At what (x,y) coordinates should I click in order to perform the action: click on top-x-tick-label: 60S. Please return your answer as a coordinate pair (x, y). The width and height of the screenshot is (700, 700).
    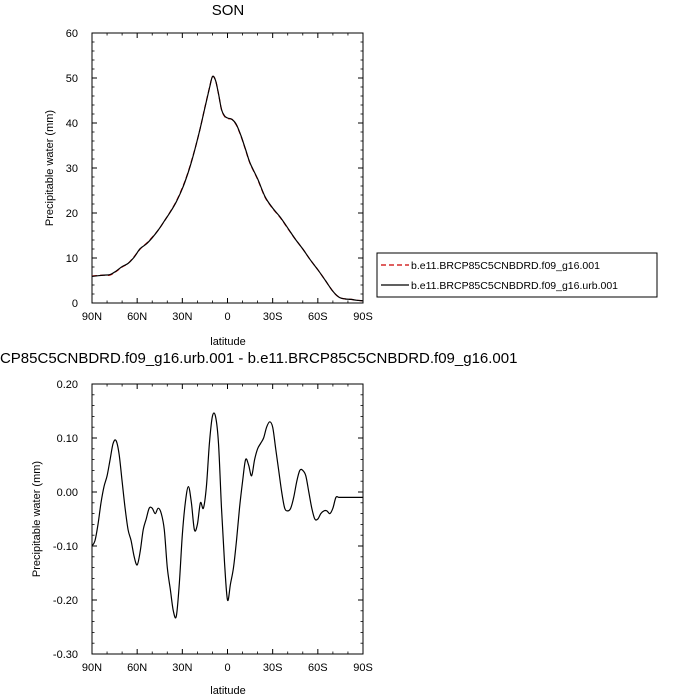
    Looking at the image, I should click on (318, 317).